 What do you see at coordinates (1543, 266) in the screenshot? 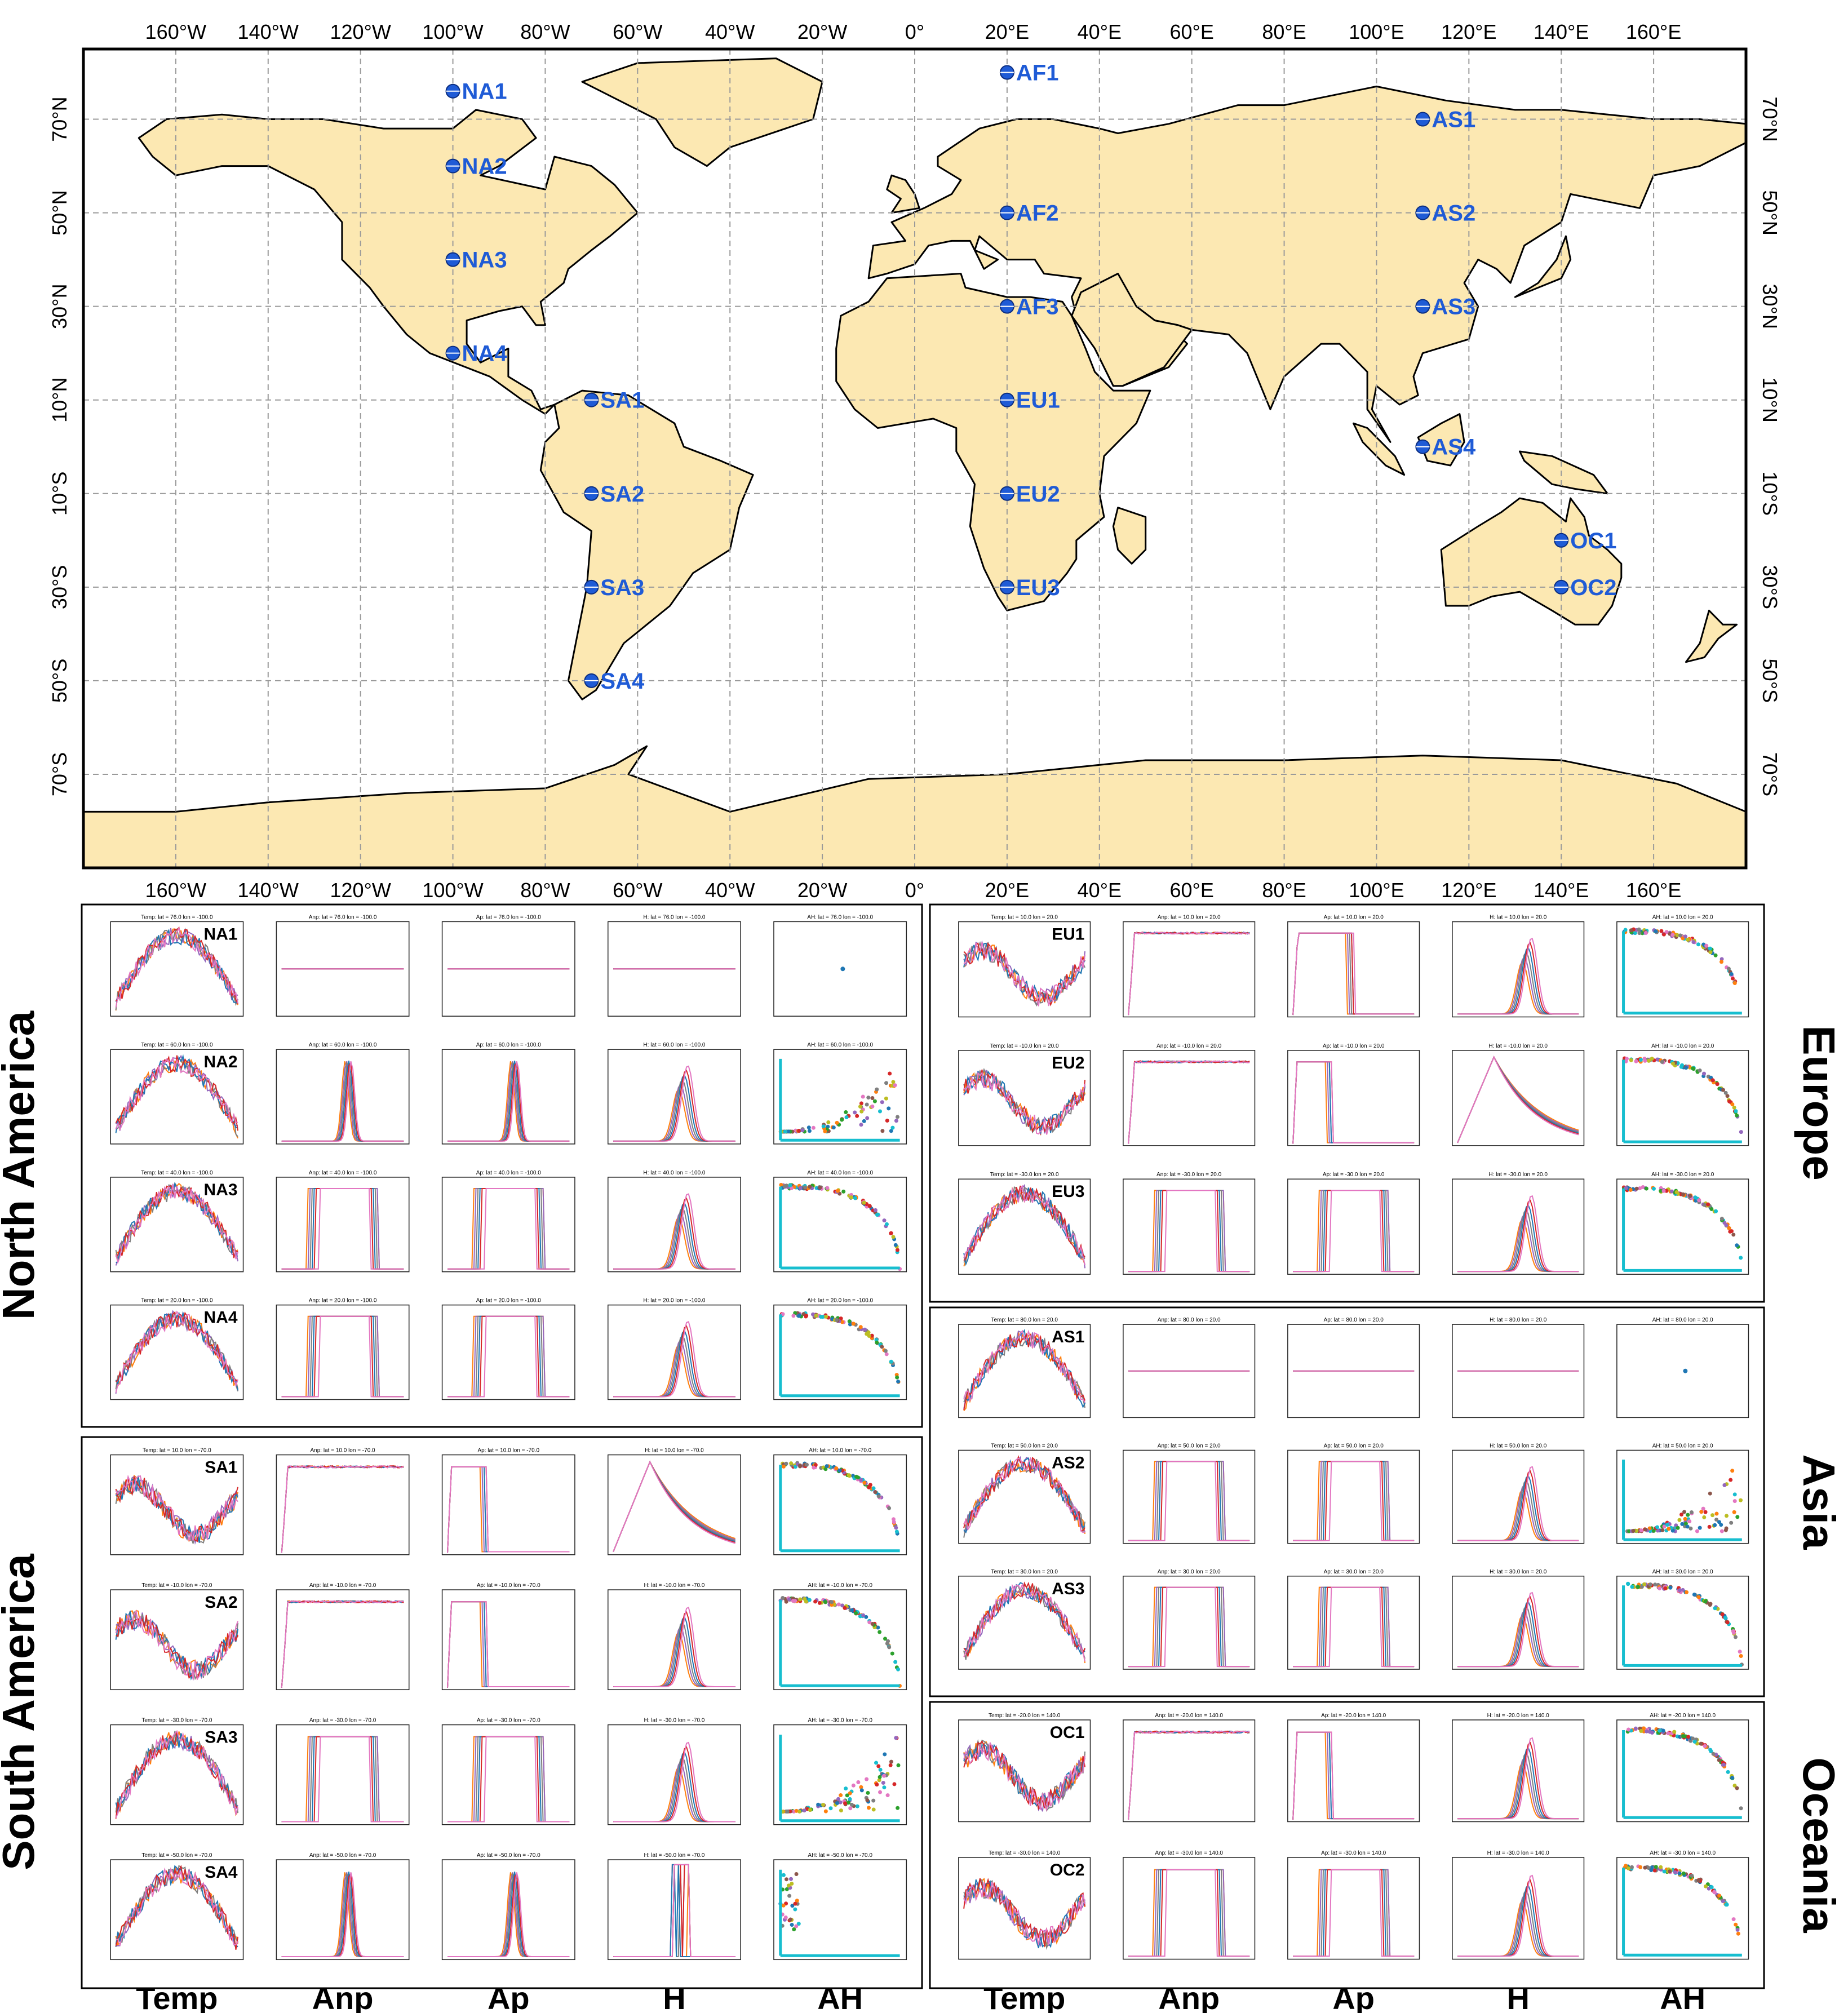
I see `landmass-japan` at bounding box center [1543, 266].